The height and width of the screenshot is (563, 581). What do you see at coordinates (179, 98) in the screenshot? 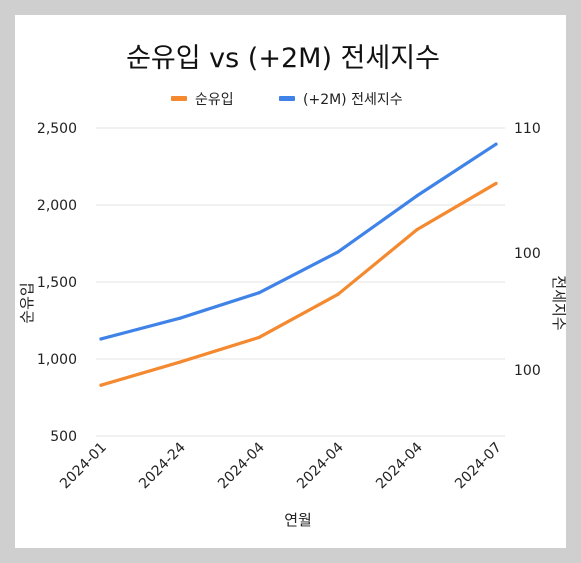
I see `legend-swatch-net-inflow` at bounding box center [179, 98].